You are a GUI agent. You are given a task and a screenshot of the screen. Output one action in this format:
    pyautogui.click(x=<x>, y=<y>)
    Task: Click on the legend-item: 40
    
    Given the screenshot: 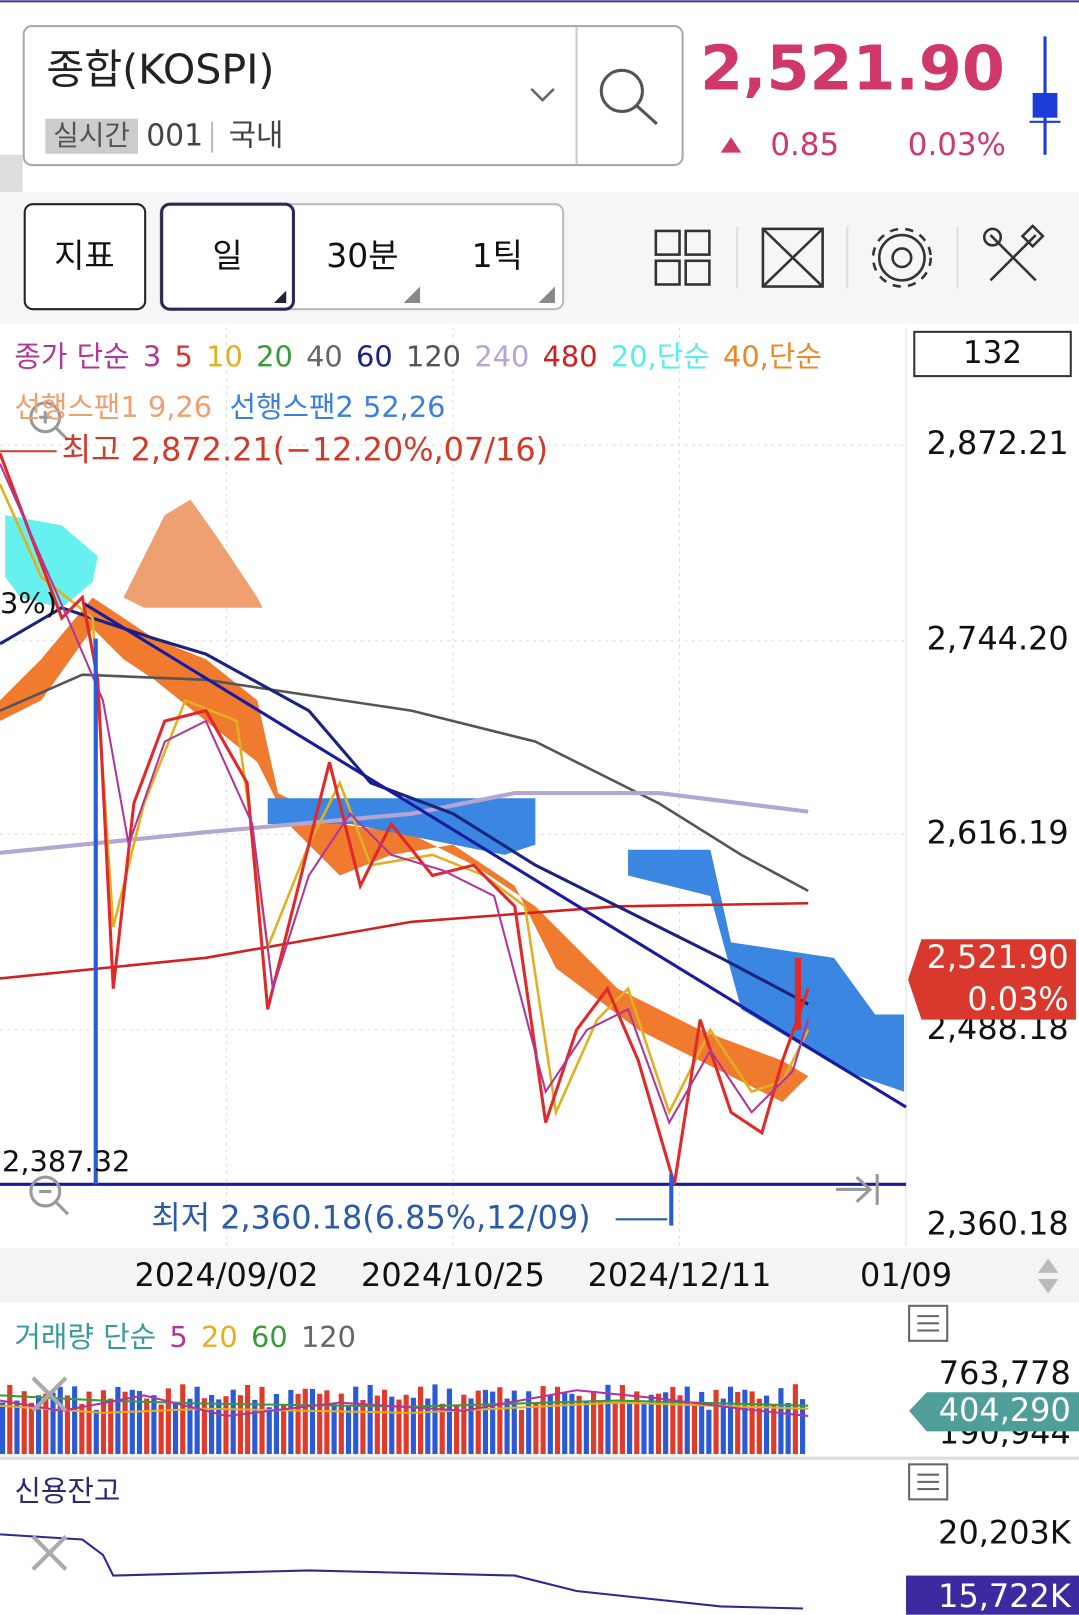 What is the action you would take?
    pyautogui.click(x=324, y=357)
    